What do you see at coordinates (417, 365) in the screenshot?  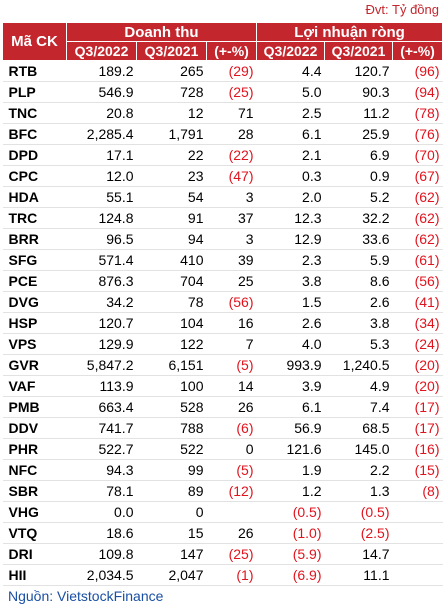 I see `value-cell: (20)` at bounding box center [417, 365].